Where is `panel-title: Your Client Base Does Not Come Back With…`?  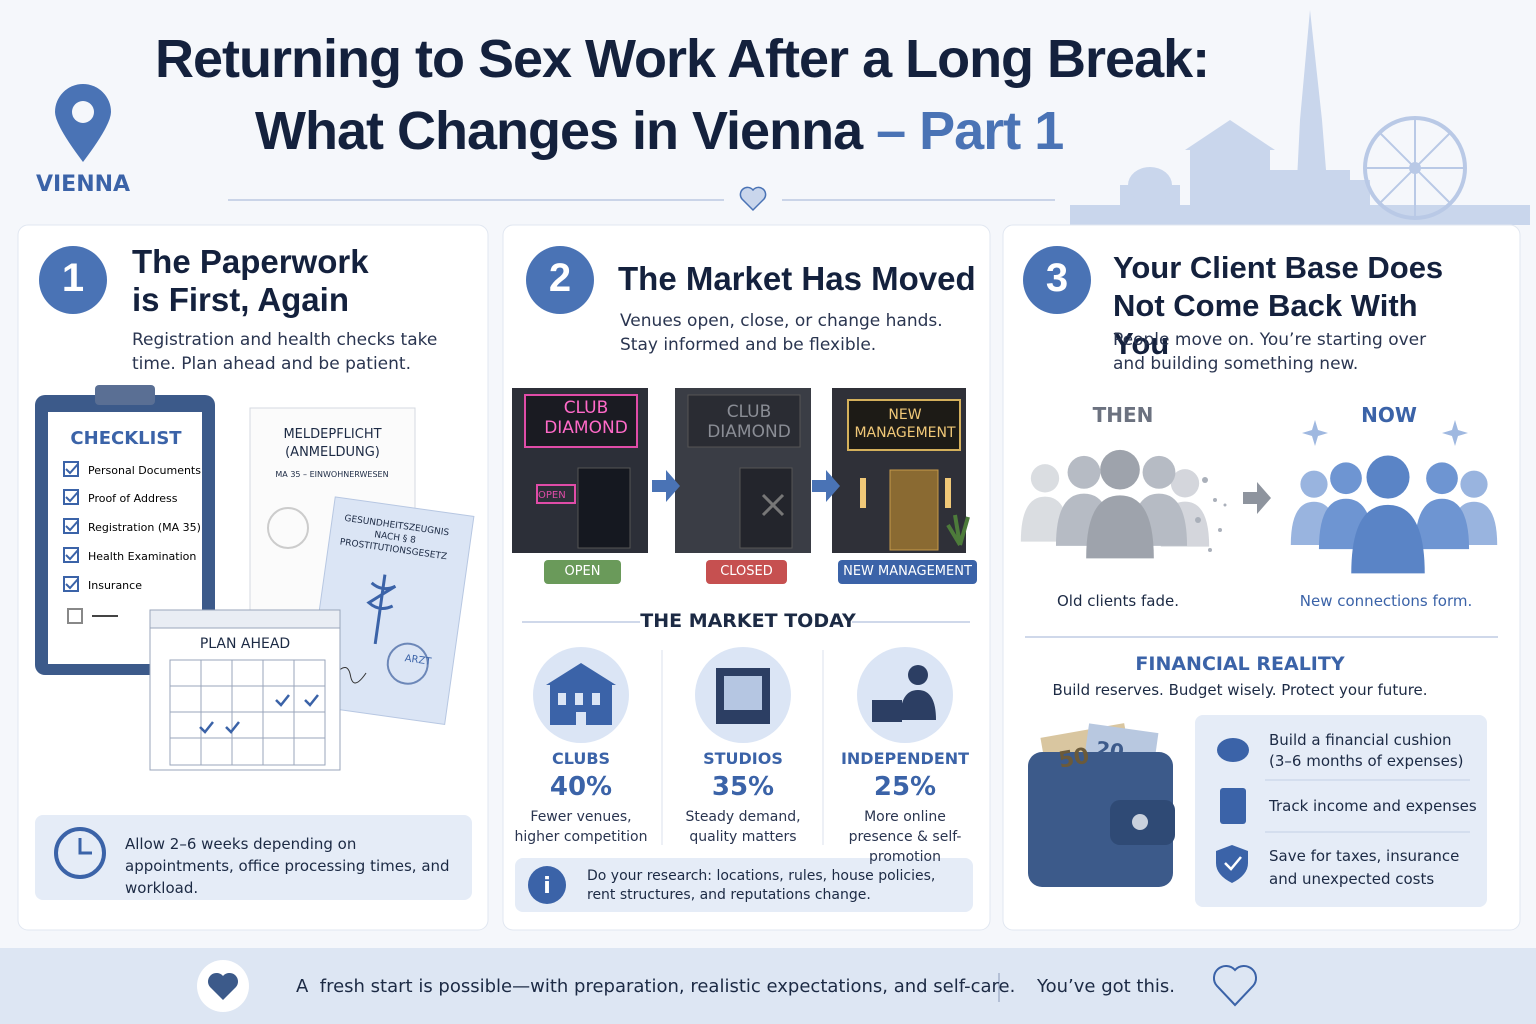 panel-title: Your Client Base Does Not Come Back With… is located at coordinates (1278, 305).